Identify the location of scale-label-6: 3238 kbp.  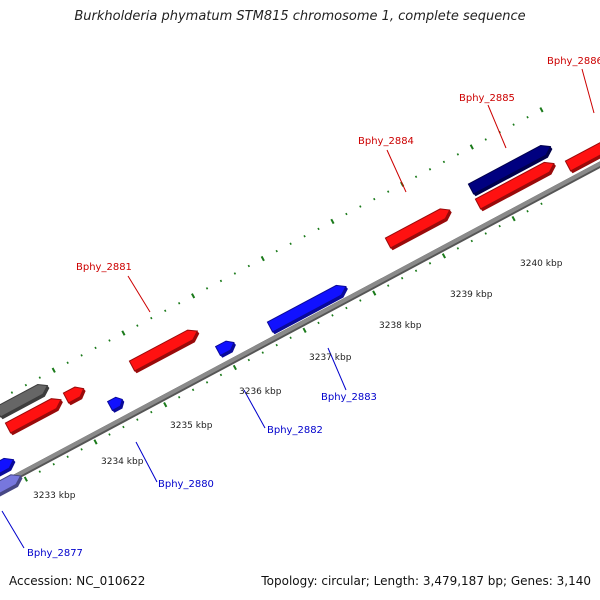
(400, 326).